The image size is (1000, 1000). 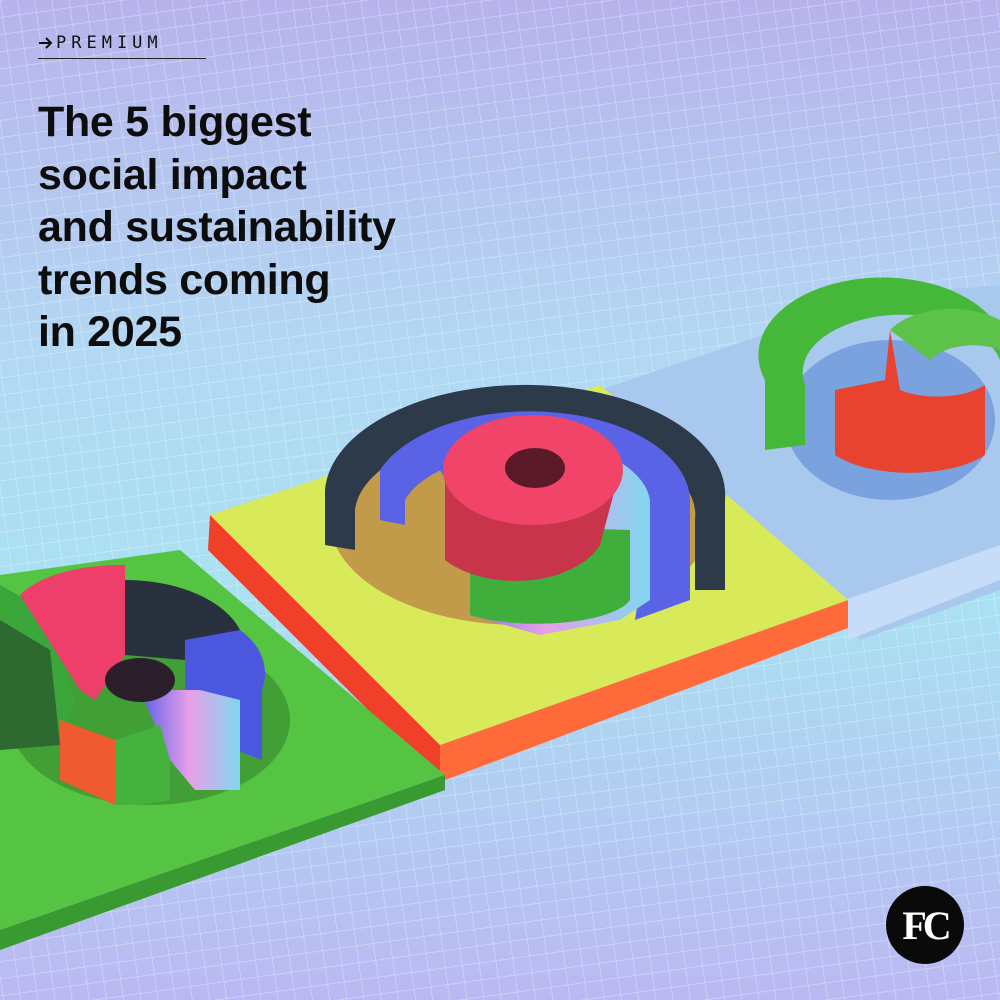 What do you see at coordinates (140, 680) in the screenshot?
I see `pie-hole` at bounding box center [140, 680].